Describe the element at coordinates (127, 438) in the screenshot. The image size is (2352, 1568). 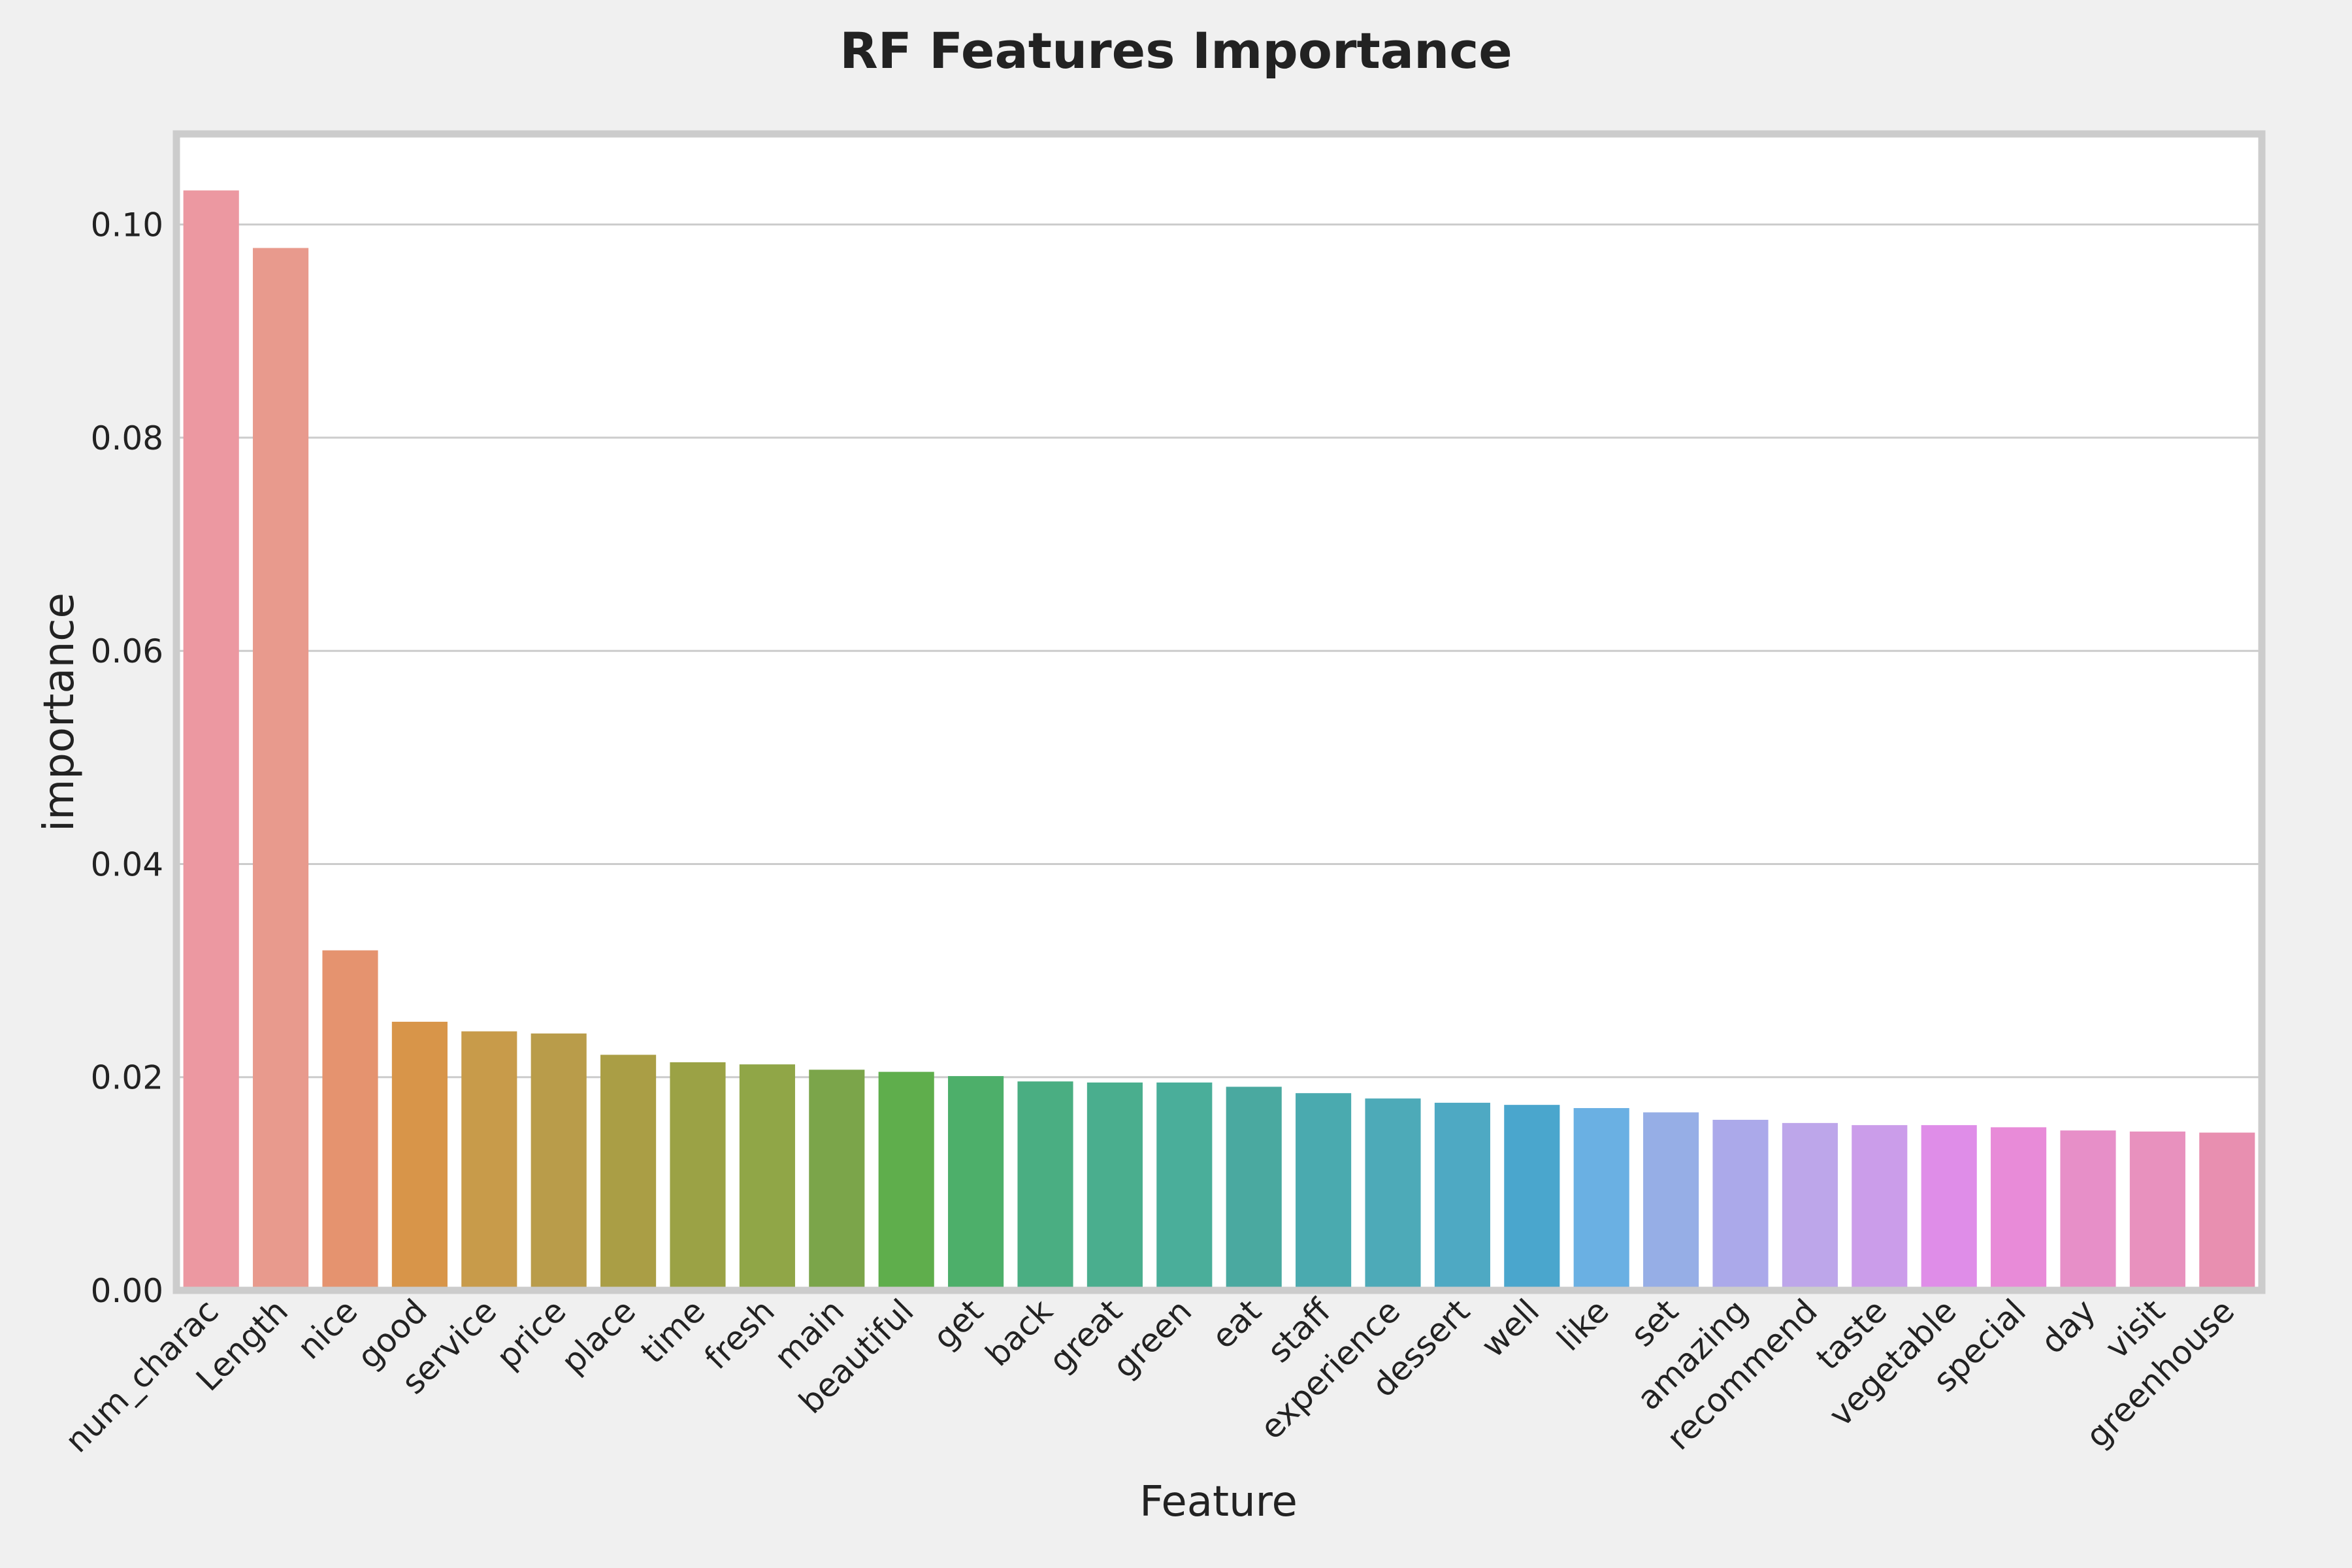
I see `y-tick-label: 0.08` at that location.